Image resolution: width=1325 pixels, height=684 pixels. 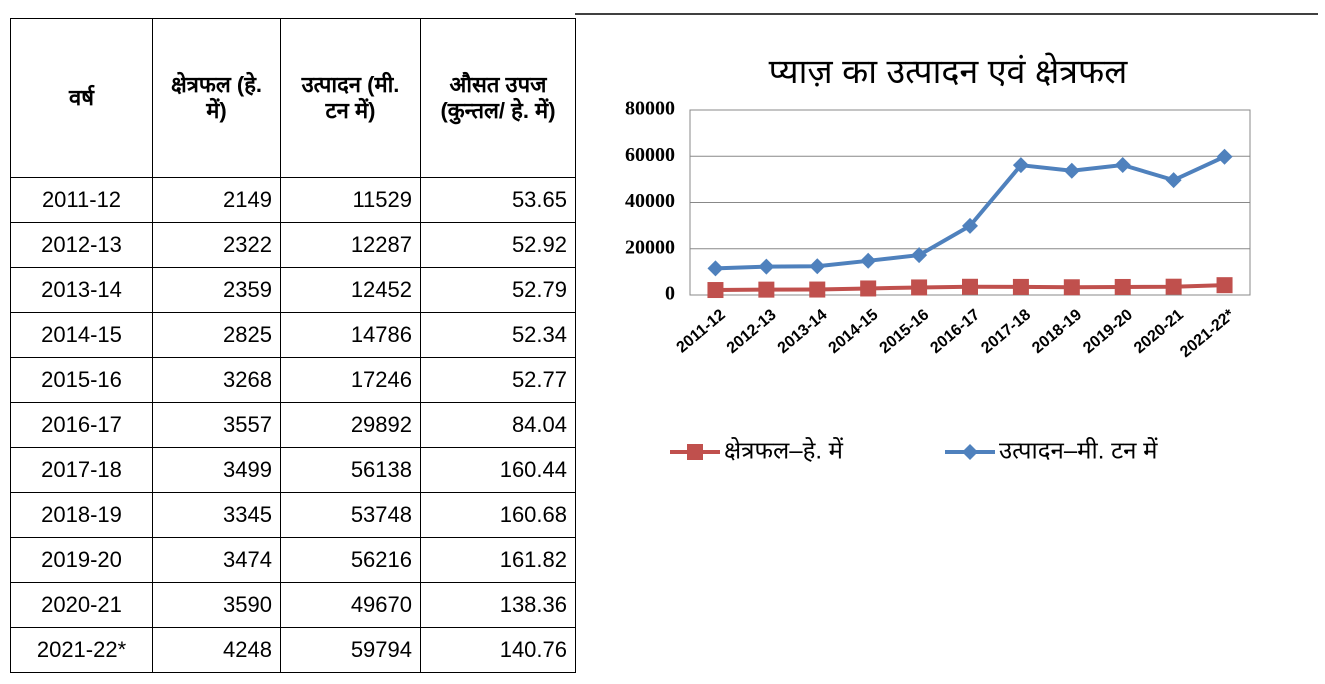 What do you see at coordinates (81, 98) in the screenshot?
I see `header-cell: वर्ष` at bounding box center [81, 98].